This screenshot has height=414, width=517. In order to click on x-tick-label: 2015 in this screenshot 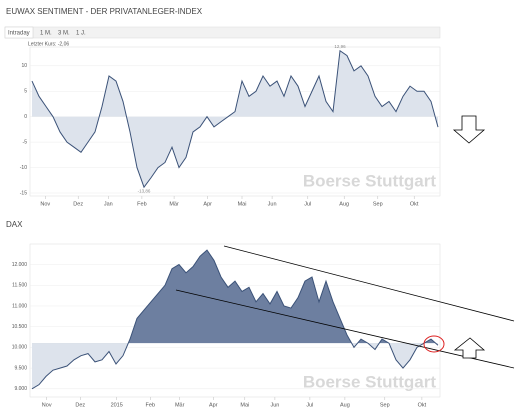, I will do `click(117, 405)`.